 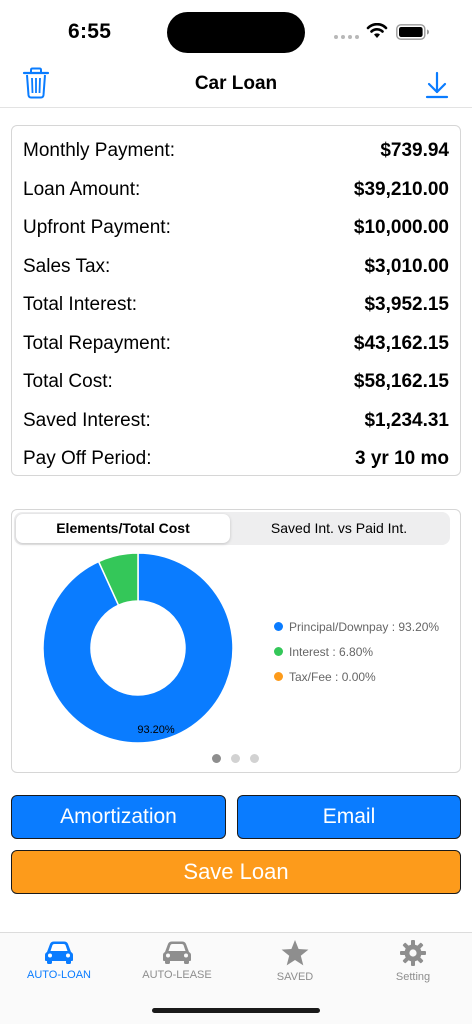 I want to click on status-time: 6:55, so click(x=90, y=31).